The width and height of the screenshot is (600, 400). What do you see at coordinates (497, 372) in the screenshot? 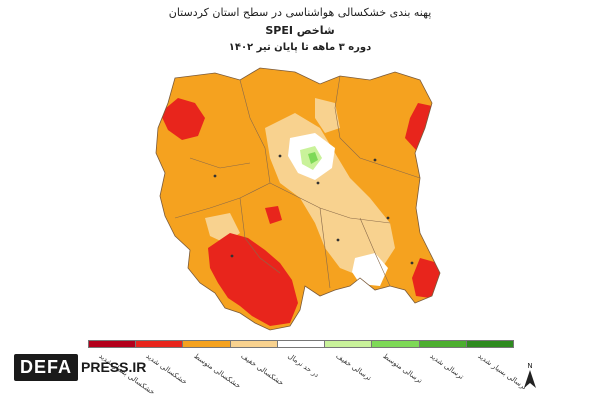
I see `legend-label-cell: ترسالی بسیار شدید` at bounding box center [497, 372].